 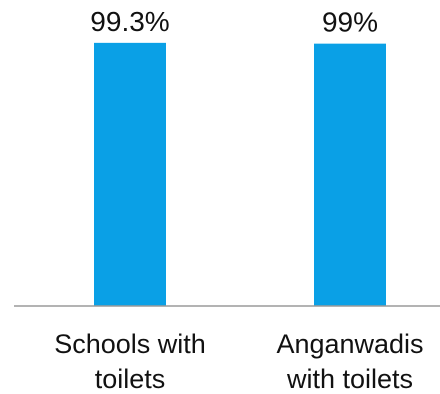 What do you see at coordinates (349, 344) in the screenshot?
I see `category-label-1-line-0: Anganwadis` at bounding box center [349, 344].